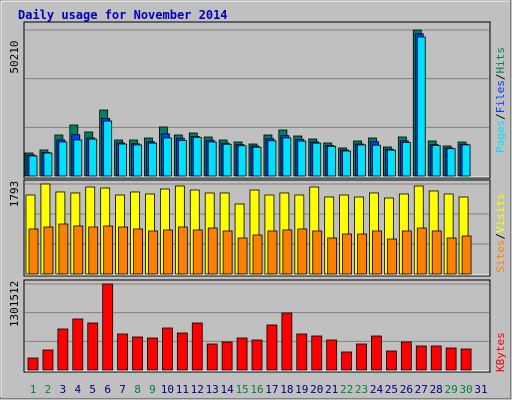  What do you see at coordinates (256, 389) in the screenshot?
I see `x-tick-label: 16` at bounding box center [256, 389].